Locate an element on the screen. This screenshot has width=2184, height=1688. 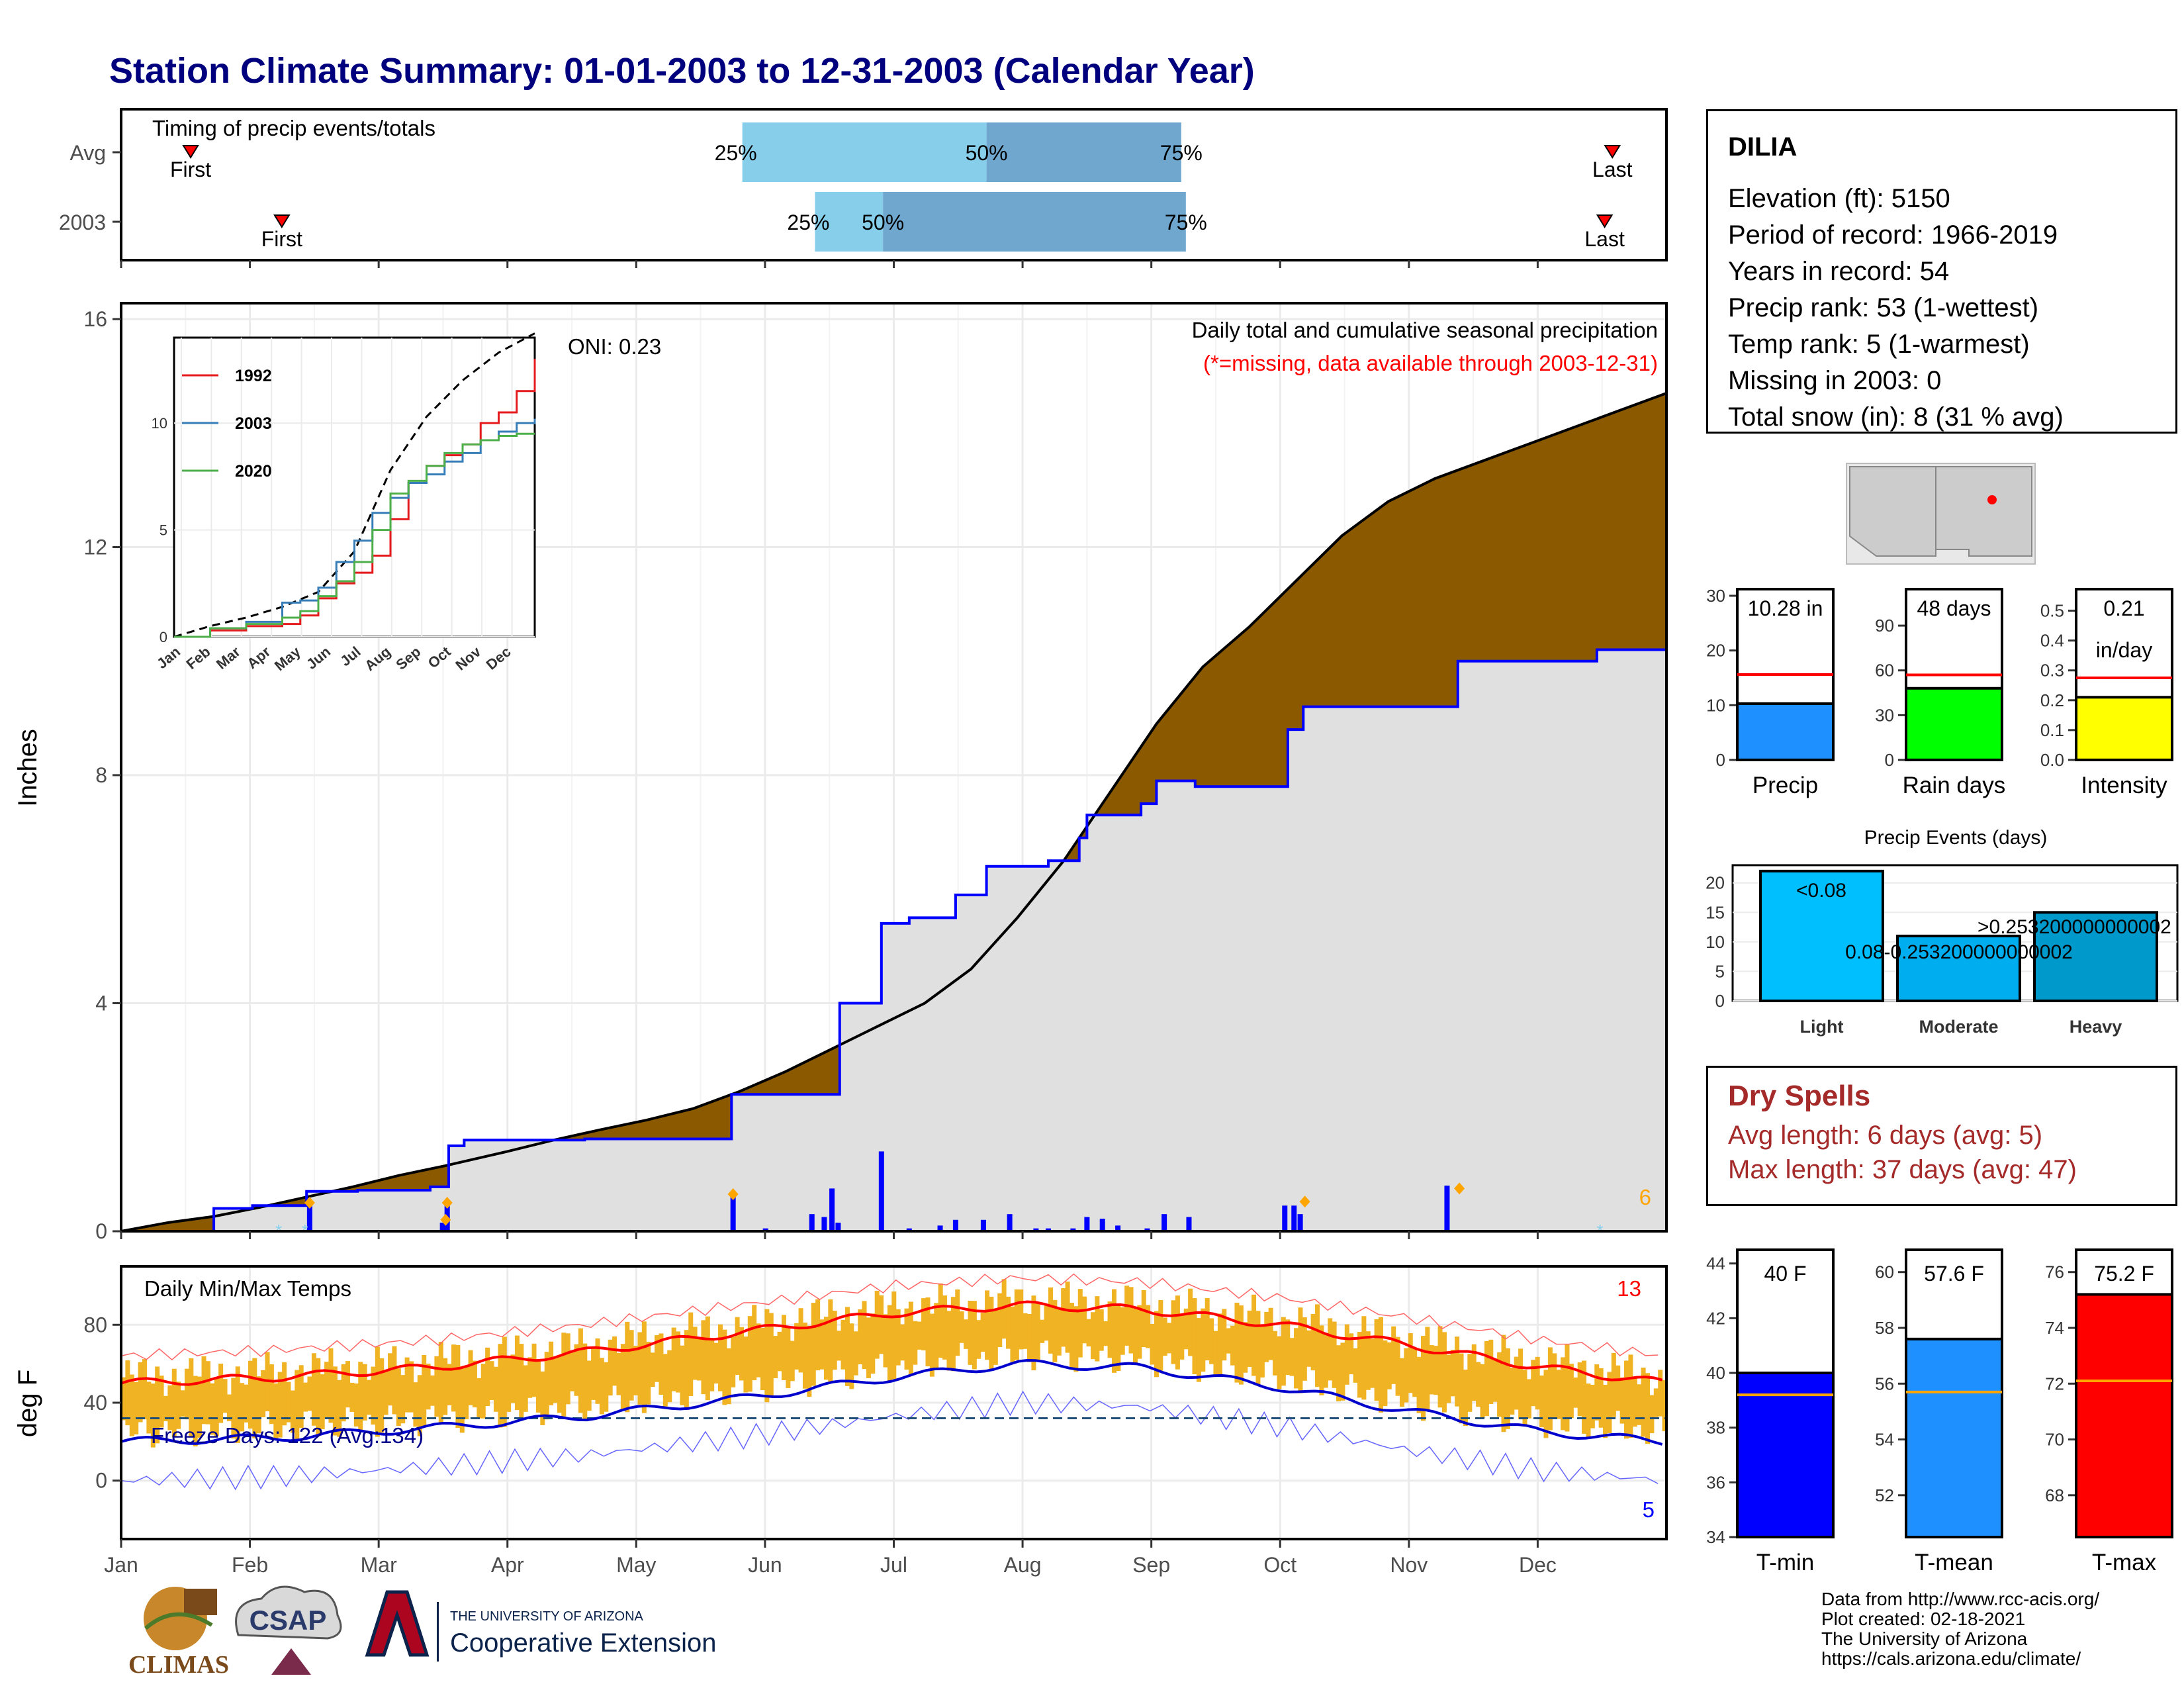
temp-bar-y-tick-label: 68 is located at coordinates (2054, 1495).